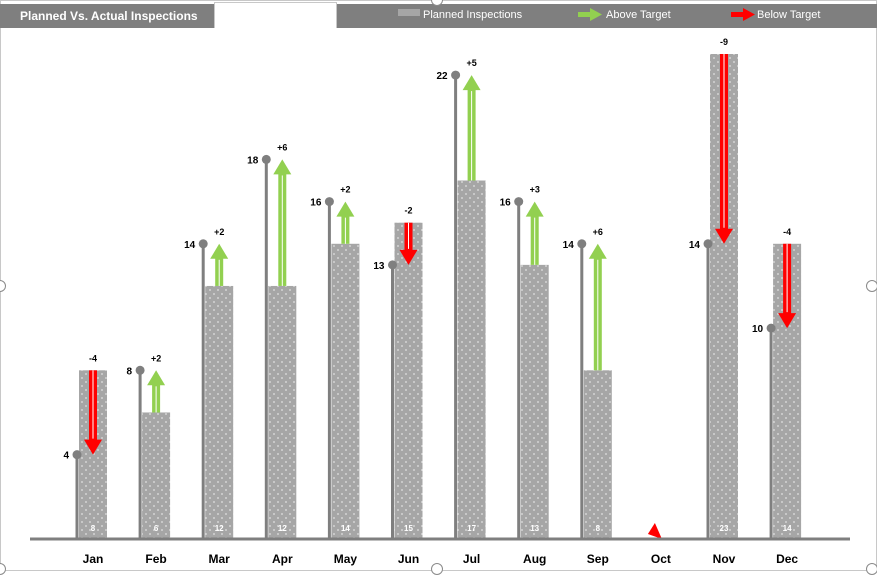  Describe the element at coordinates (409, 12) in the screenshot. I see `legend-planned-swatch` at that location.